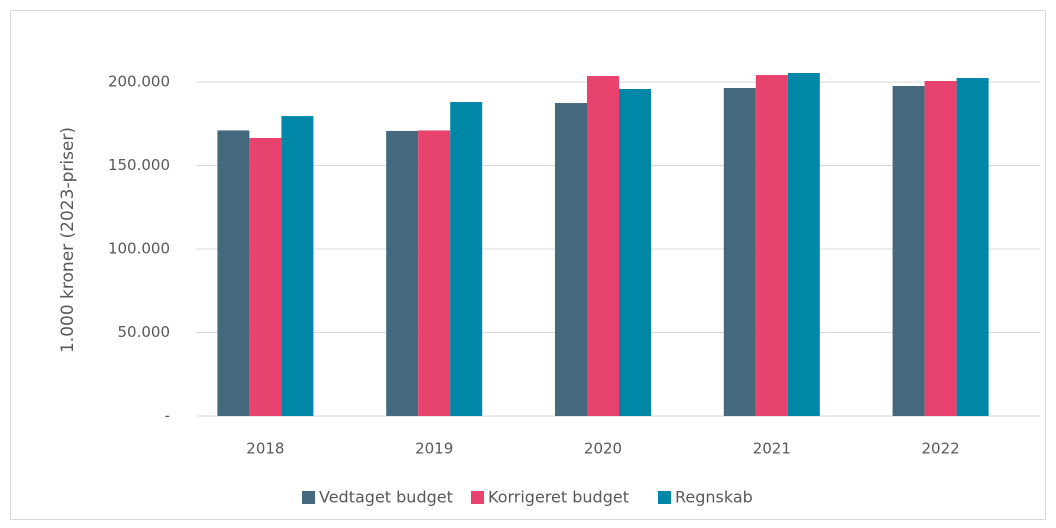 This screenshot has height=528, width=1056. I want to click on legend-label: Regnskab, so click(714, 497).